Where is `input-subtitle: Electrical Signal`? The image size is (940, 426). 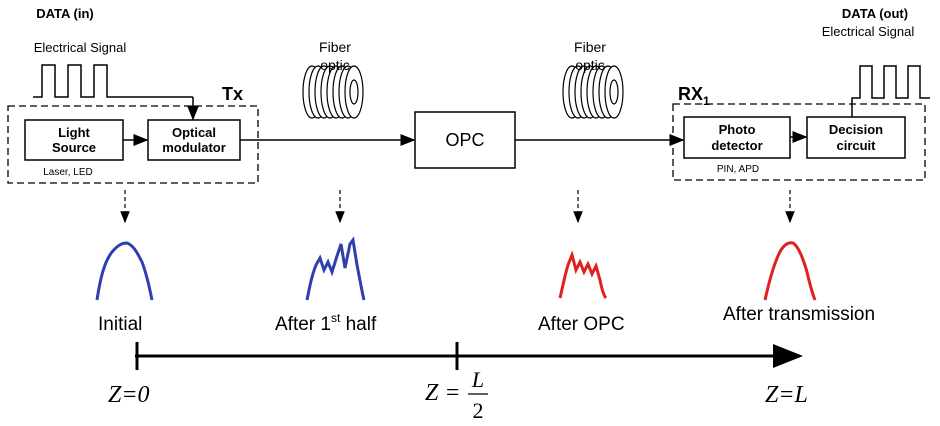 input-subtitle: Electrical Signal is located at coordinates (80, 47).